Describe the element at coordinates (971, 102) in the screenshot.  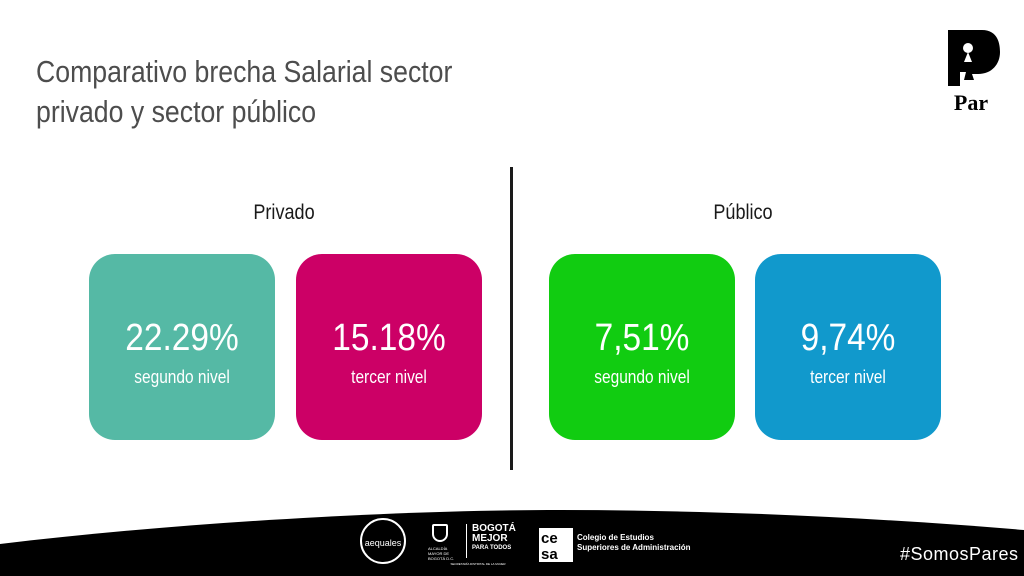
I see `par-logo-text: Par` at that location.